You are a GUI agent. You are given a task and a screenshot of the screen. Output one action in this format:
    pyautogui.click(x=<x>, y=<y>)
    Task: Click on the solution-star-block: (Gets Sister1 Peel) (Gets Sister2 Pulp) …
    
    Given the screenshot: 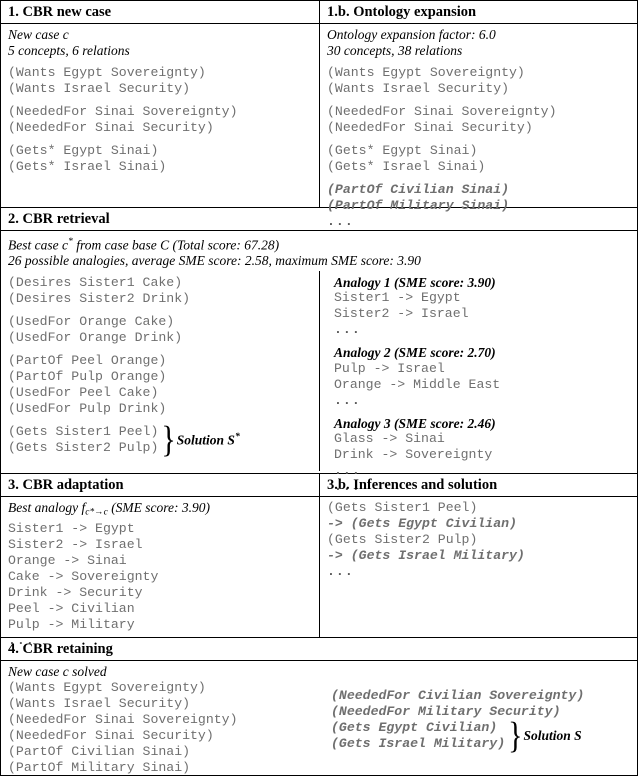 What is the action you would take?
    pyautogui.click(x=163, y=439)
    